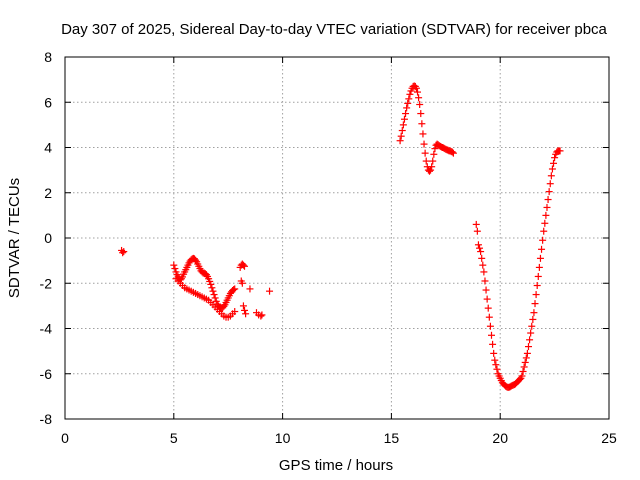 The height and width of the screenshot is (480, 640). I want to click on y-tick-label: 0, so click(48, 238).